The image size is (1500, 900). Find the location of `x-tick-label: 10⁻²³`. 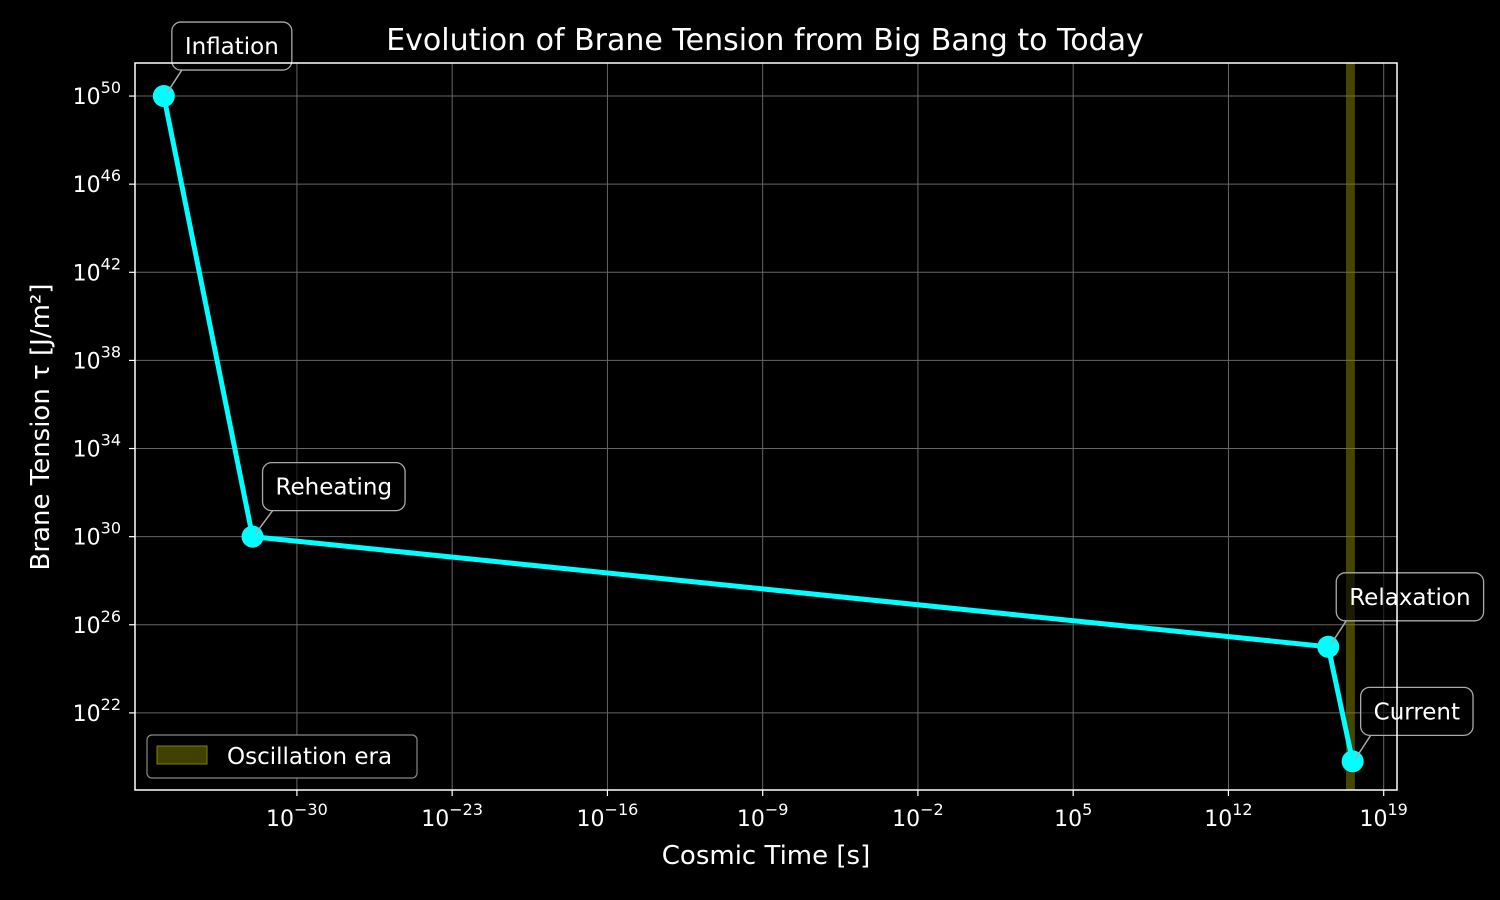

x-tick-label: 10⁻²³ is located at coordinates (452, 816).